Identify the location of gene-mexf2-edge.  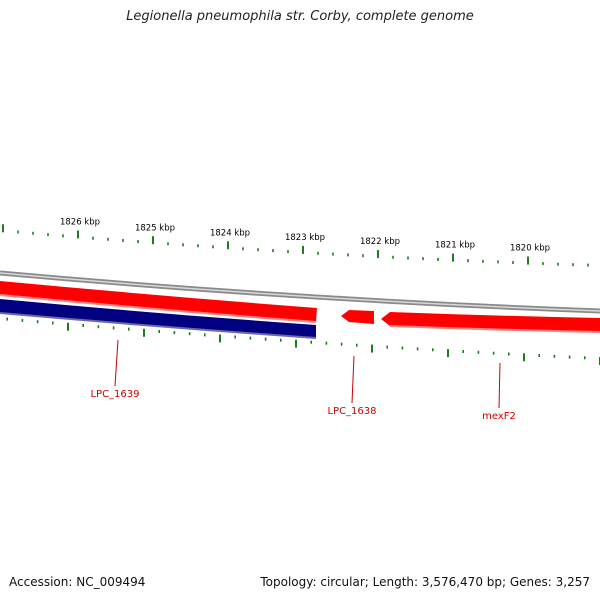
(494, 329).